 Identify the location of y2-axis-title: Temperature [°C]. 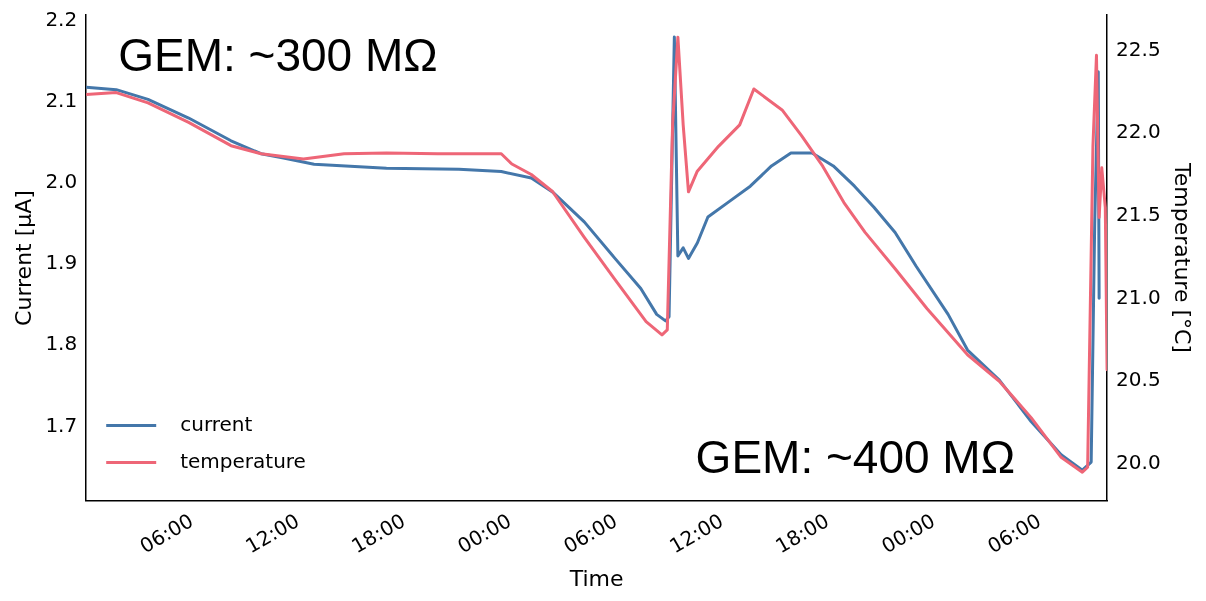
(1183, 257).